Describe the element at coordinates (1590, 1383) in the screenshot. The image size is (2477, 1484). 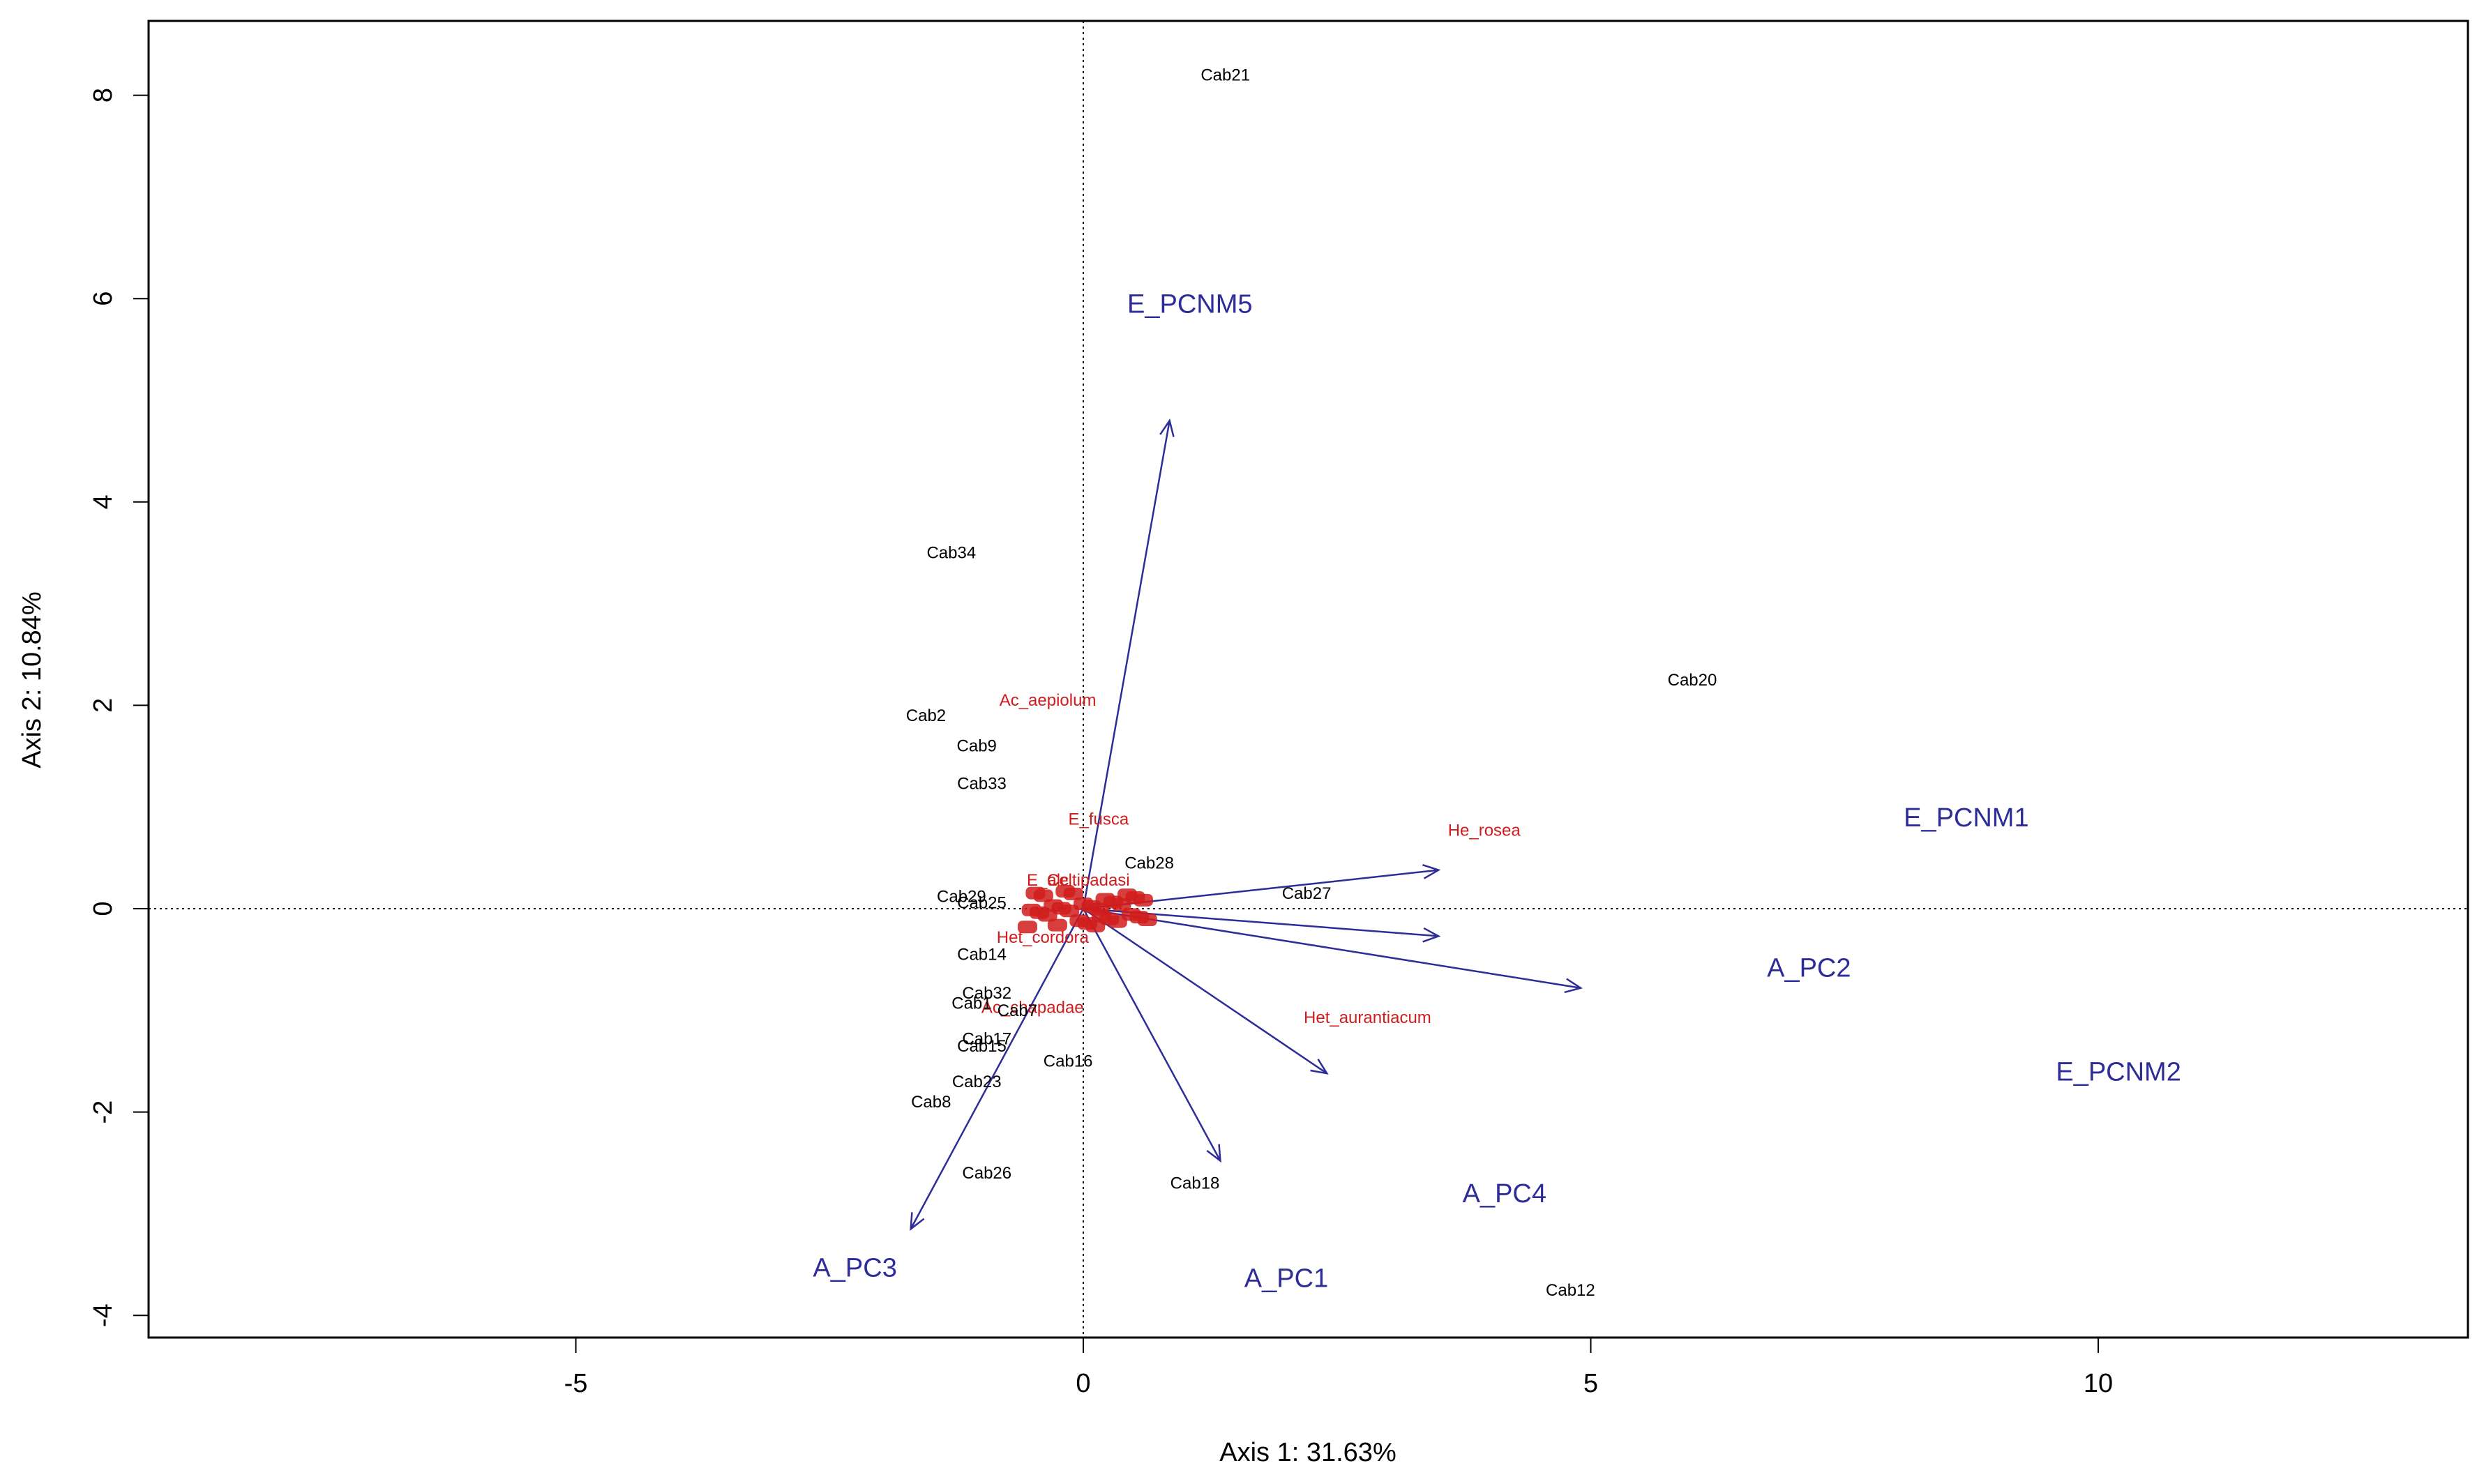
I see `x-tick-label: 5` at that location.